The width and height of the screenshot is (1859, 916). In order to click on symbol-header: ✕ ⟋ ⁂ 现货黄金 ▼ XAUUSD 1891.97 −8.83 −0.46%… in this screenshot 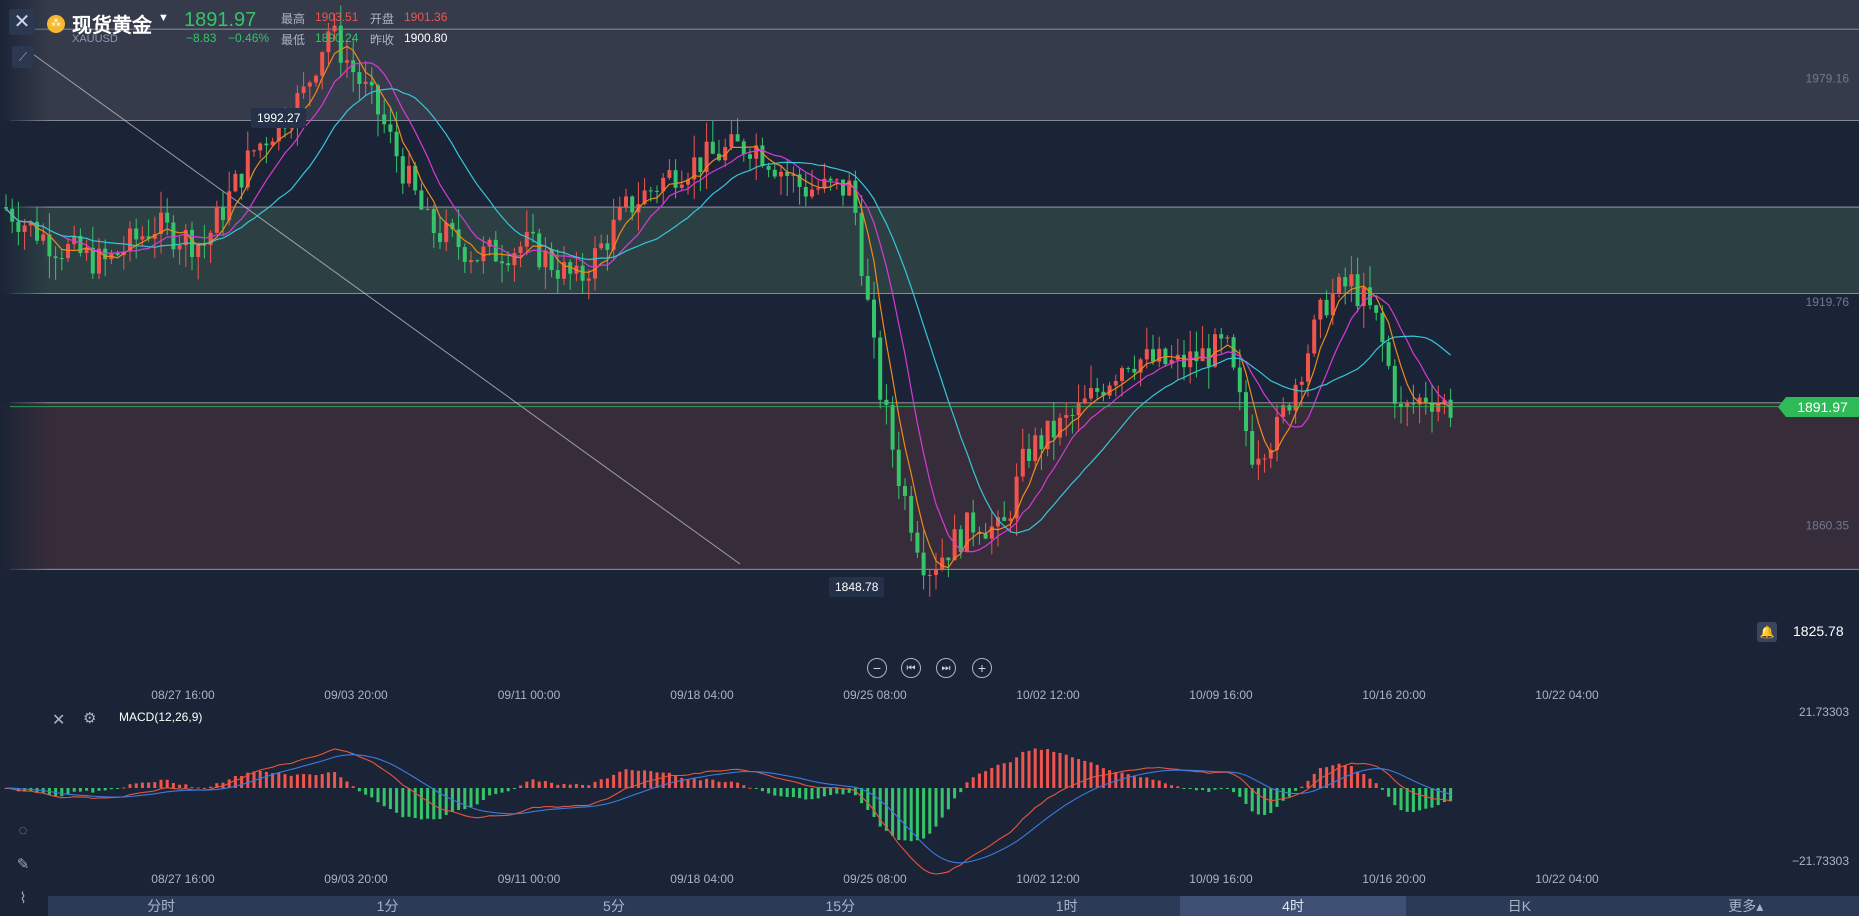, I will do `click(250, 34)`.